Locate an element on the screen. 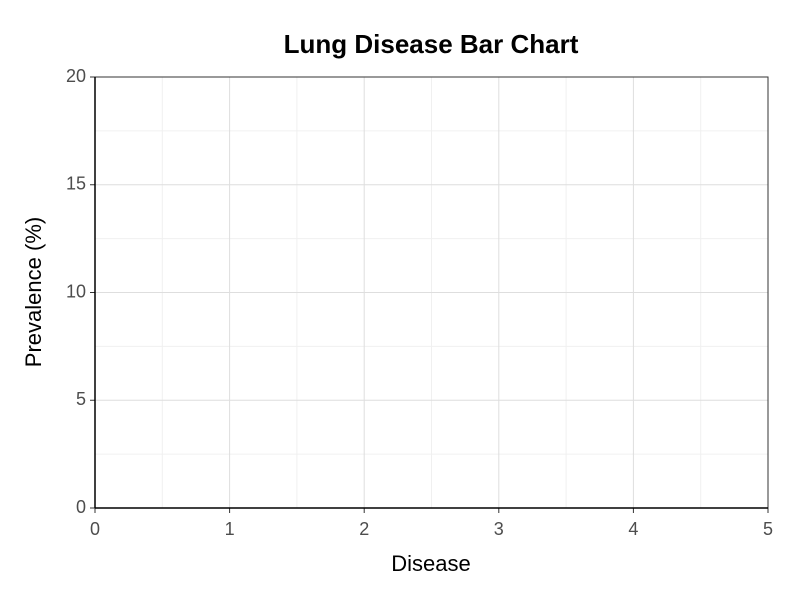 Image resolution: width=800 pixels, height=600 pixels. y-tick-label: 10 is located at coordinates (76, 291).